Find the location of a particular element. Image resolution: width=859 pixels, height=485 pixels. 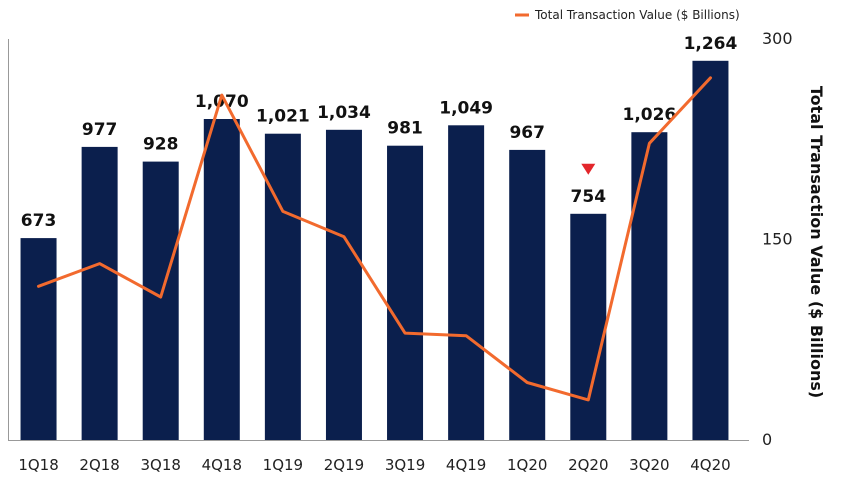

x-tick-label: 3Q20 is located at coordinates (649, 465).